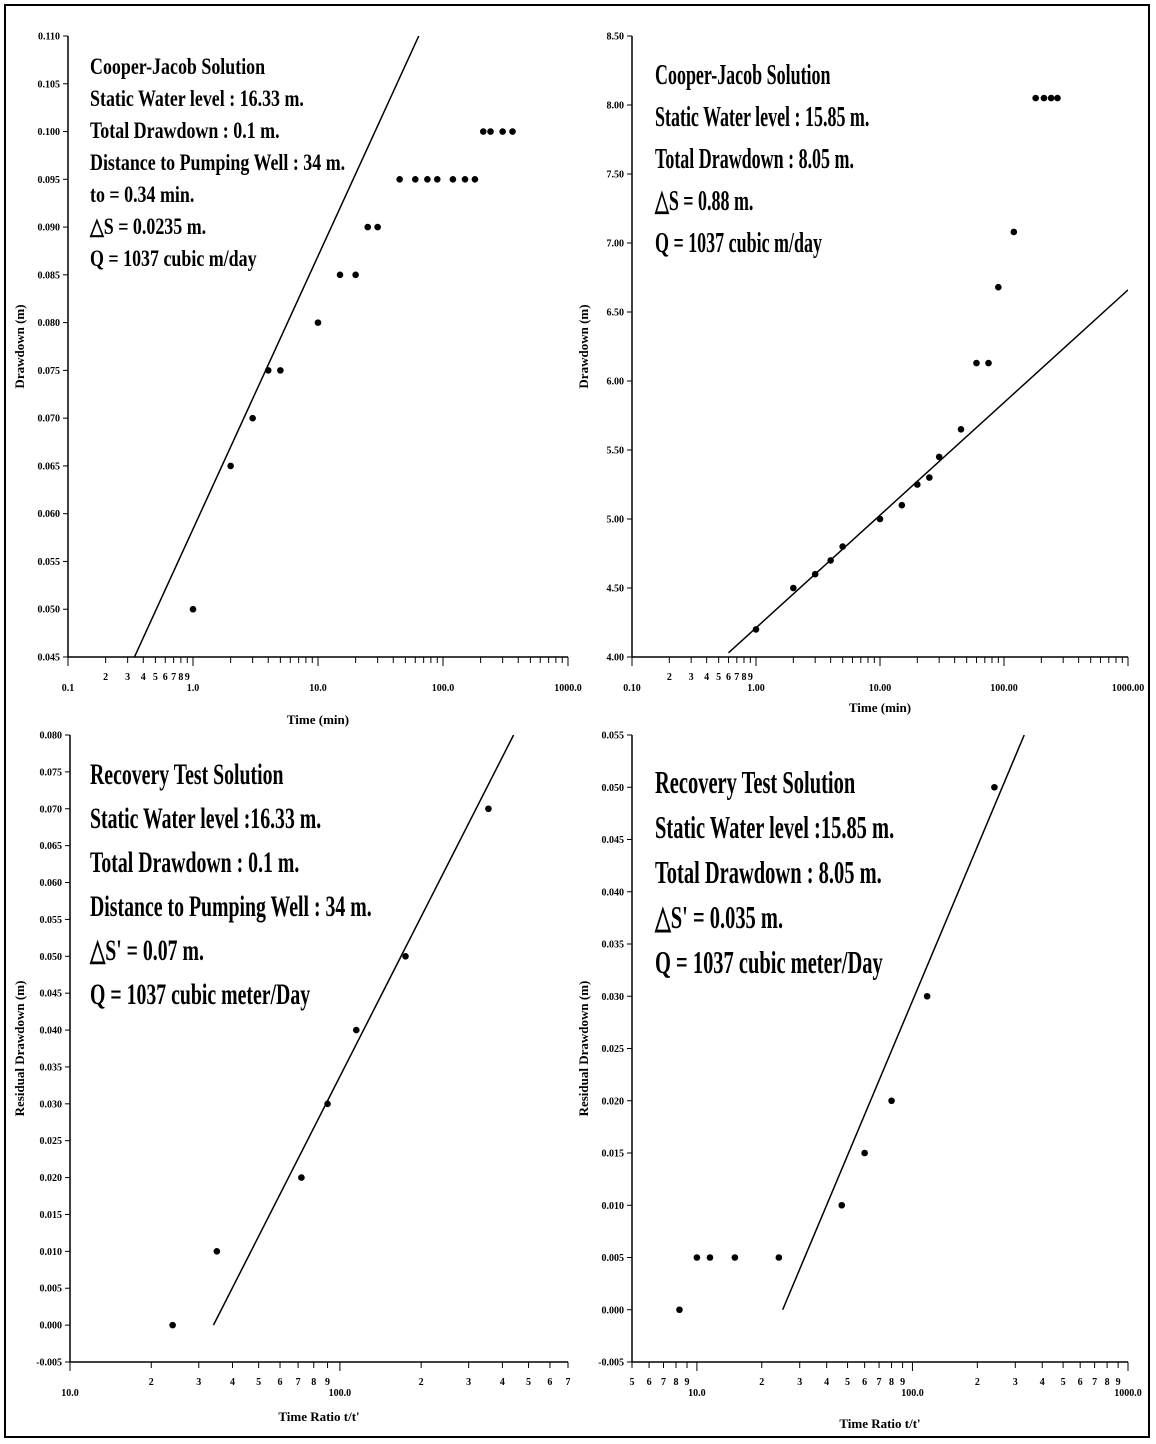 This screenshot has width=1156, height=1444. What do you see at coordinates (762, 117) in the screenshot?
I see `annotation-line: Static Water level : 15.85 m.` at bounding box center [762, 117].